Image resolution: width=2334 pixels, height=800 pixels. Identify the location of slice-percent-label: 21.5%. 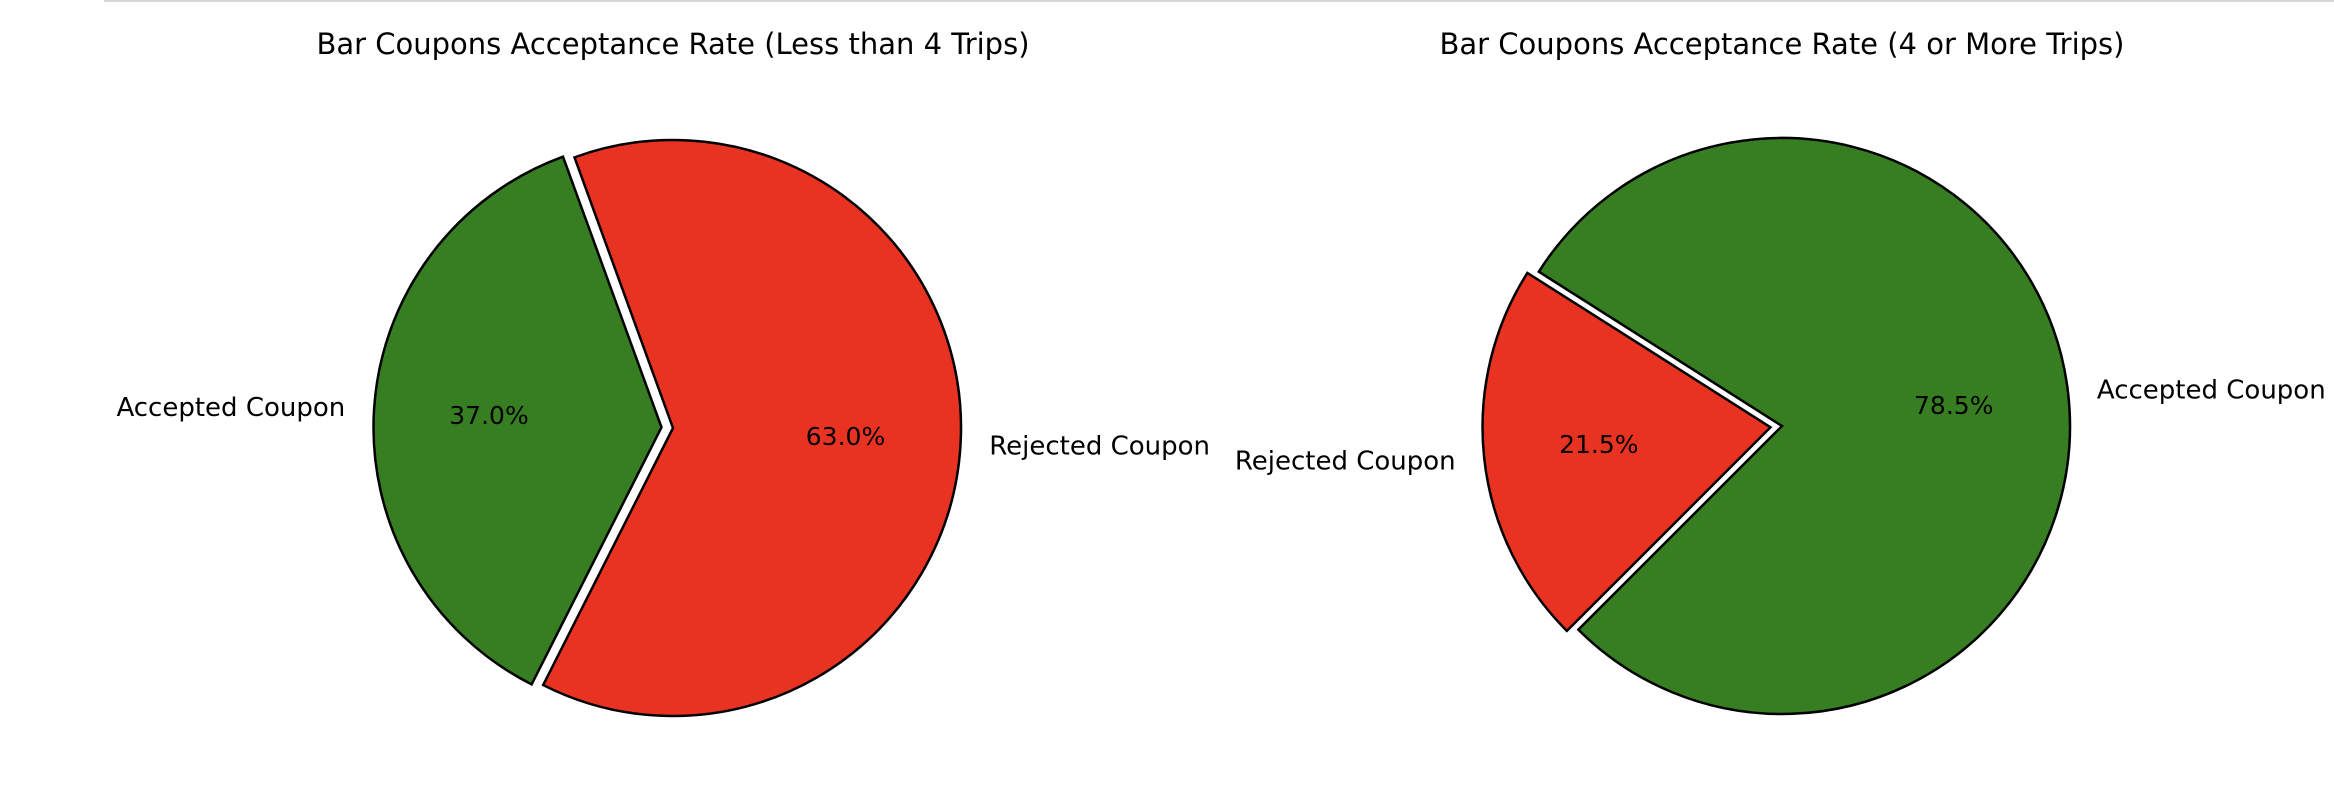
(1598, 444).